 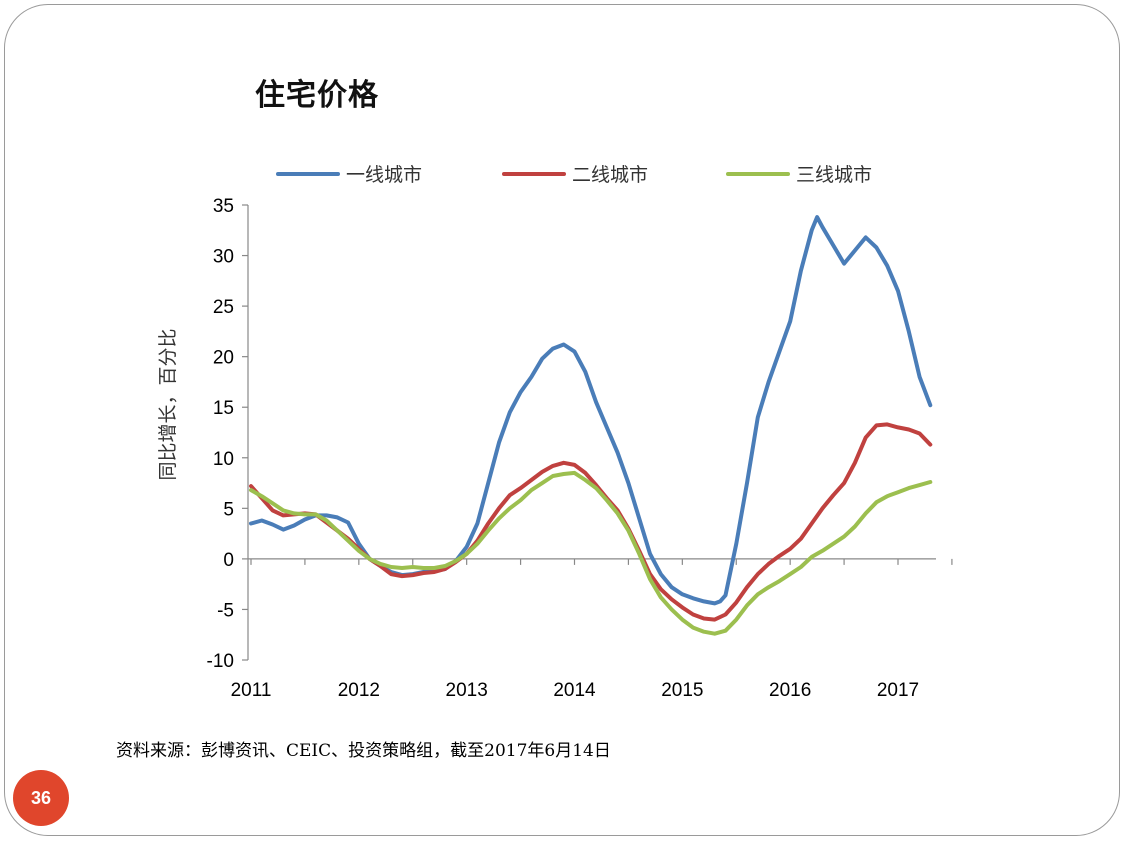 What do you see at coordinates (467, 690) in the screenshot?
I see `x-tick-label: 2013` at bounding box center [467, 690].